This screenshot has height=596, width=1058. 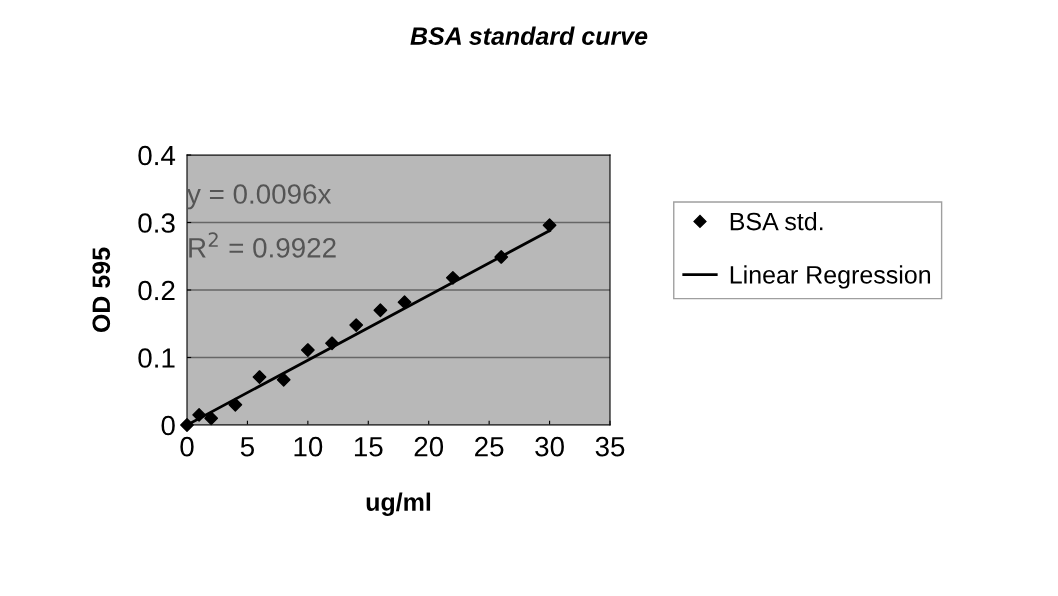 I want to click on x-tick-label: 0, so click(x=187, y=446).